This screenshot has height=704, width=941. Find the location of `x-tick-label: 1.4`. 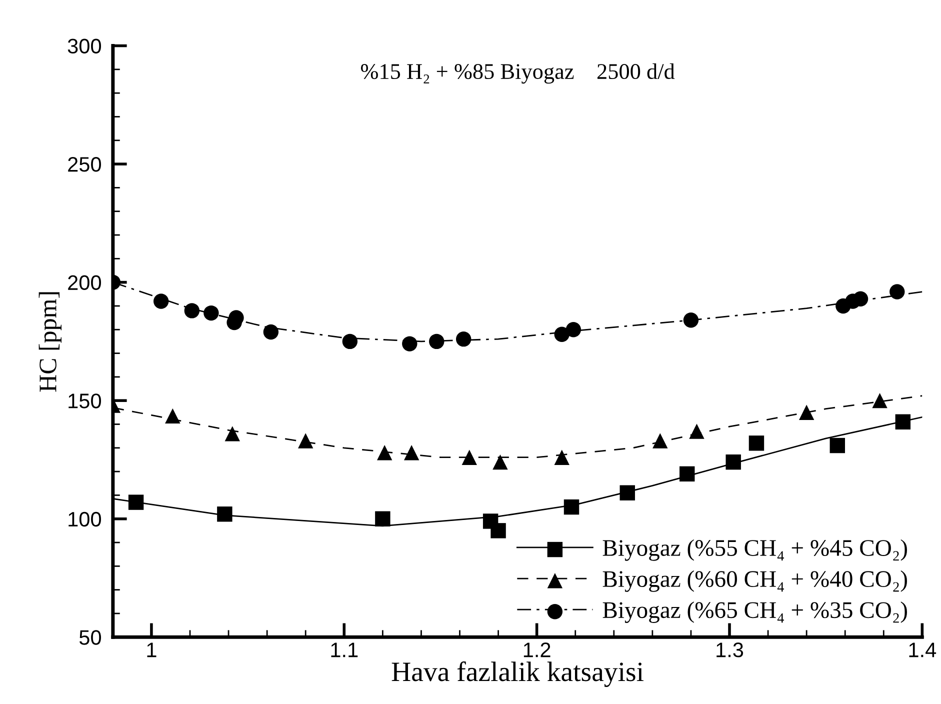

x-tick-label: 1.4 is located at coordinates (922, 650).